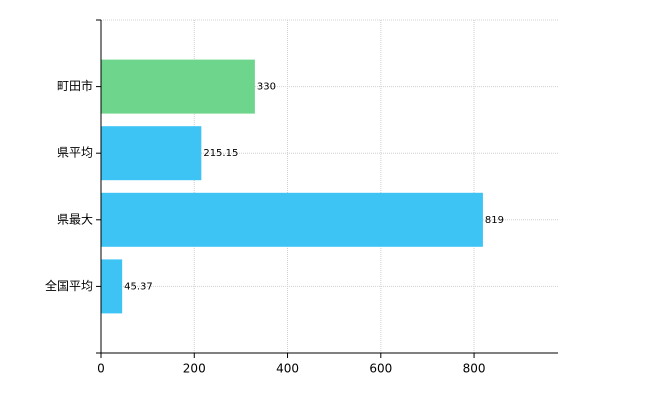 The image size is (650, 400). I want to click on value-label: 330, so click(266, 87).